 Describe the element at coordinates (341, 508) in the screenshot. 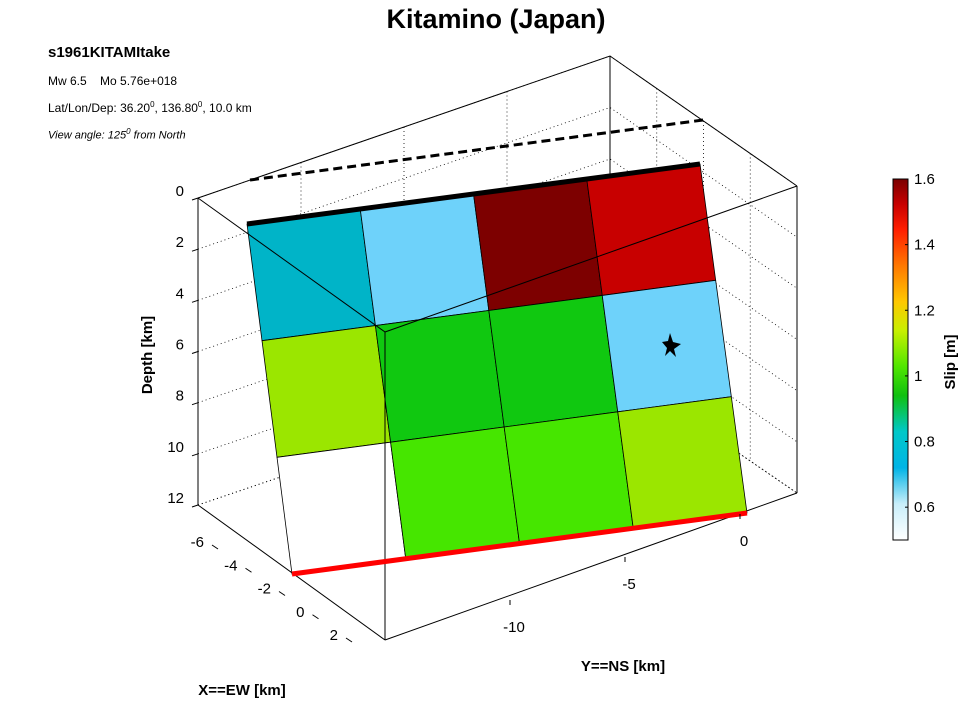

I see `slip-patch-r2-c0` at that location.